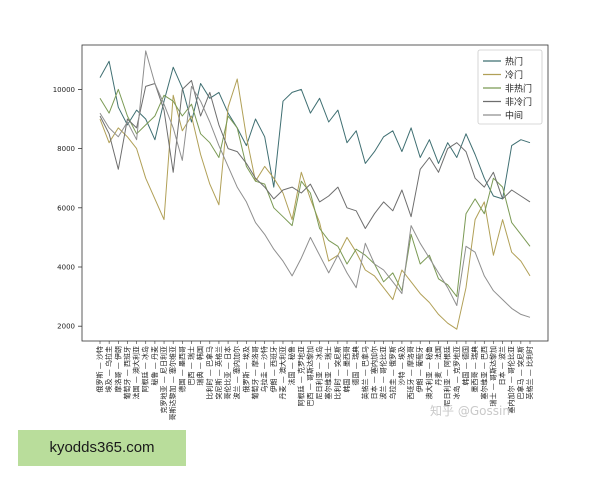  Describe the element at coordinates (181, 369) in the screenshot. I see `x-tick-label: 德国 — 墨西哥` at that location.